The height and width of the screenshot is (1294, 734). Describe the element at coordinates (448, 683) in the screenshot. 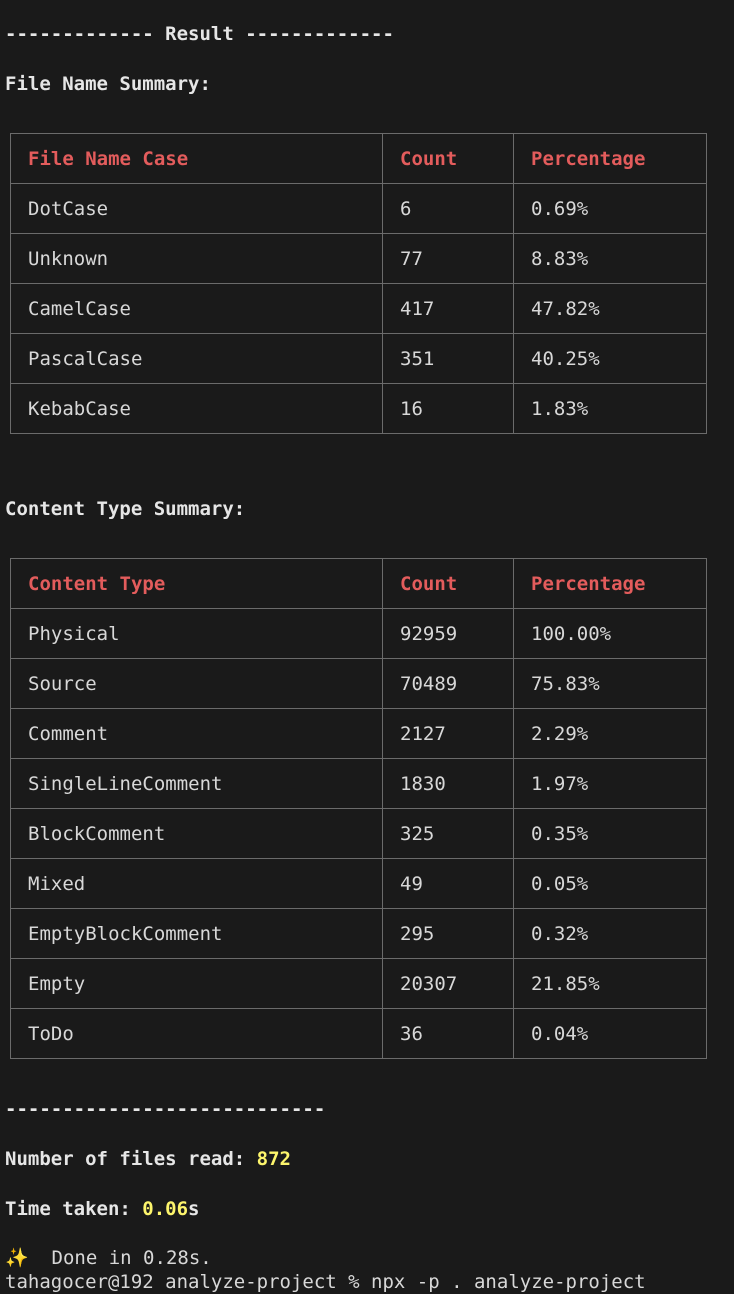

I see `table-cell: 70489` at that location.